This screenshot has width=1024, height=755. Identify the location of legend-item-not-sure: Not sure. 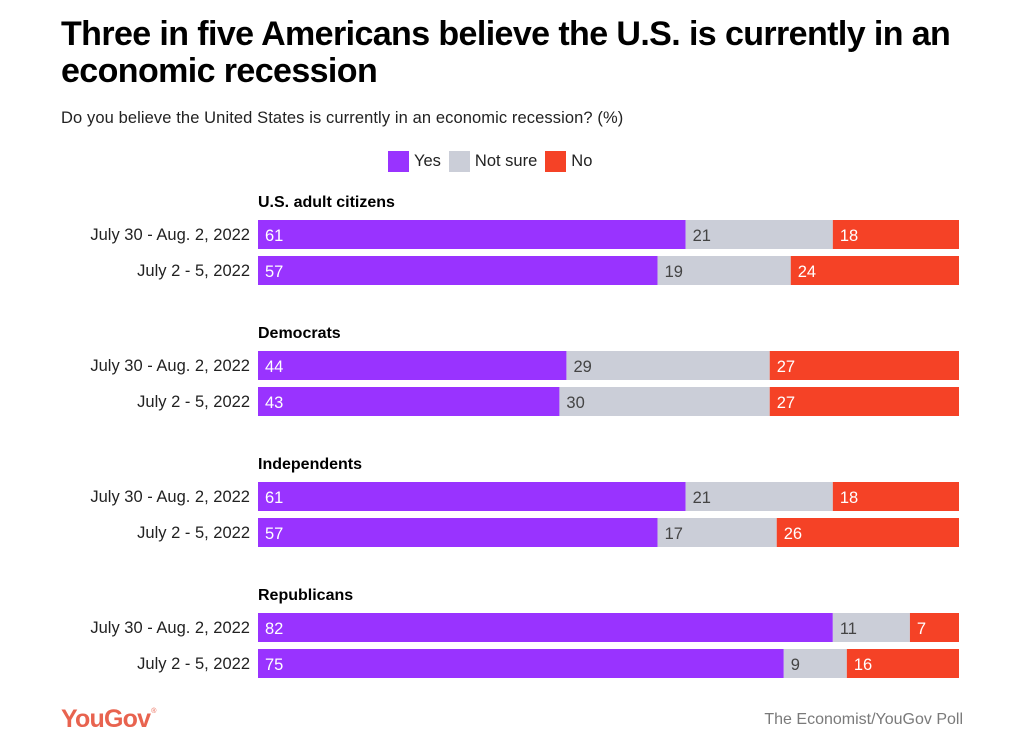
(493, 161).